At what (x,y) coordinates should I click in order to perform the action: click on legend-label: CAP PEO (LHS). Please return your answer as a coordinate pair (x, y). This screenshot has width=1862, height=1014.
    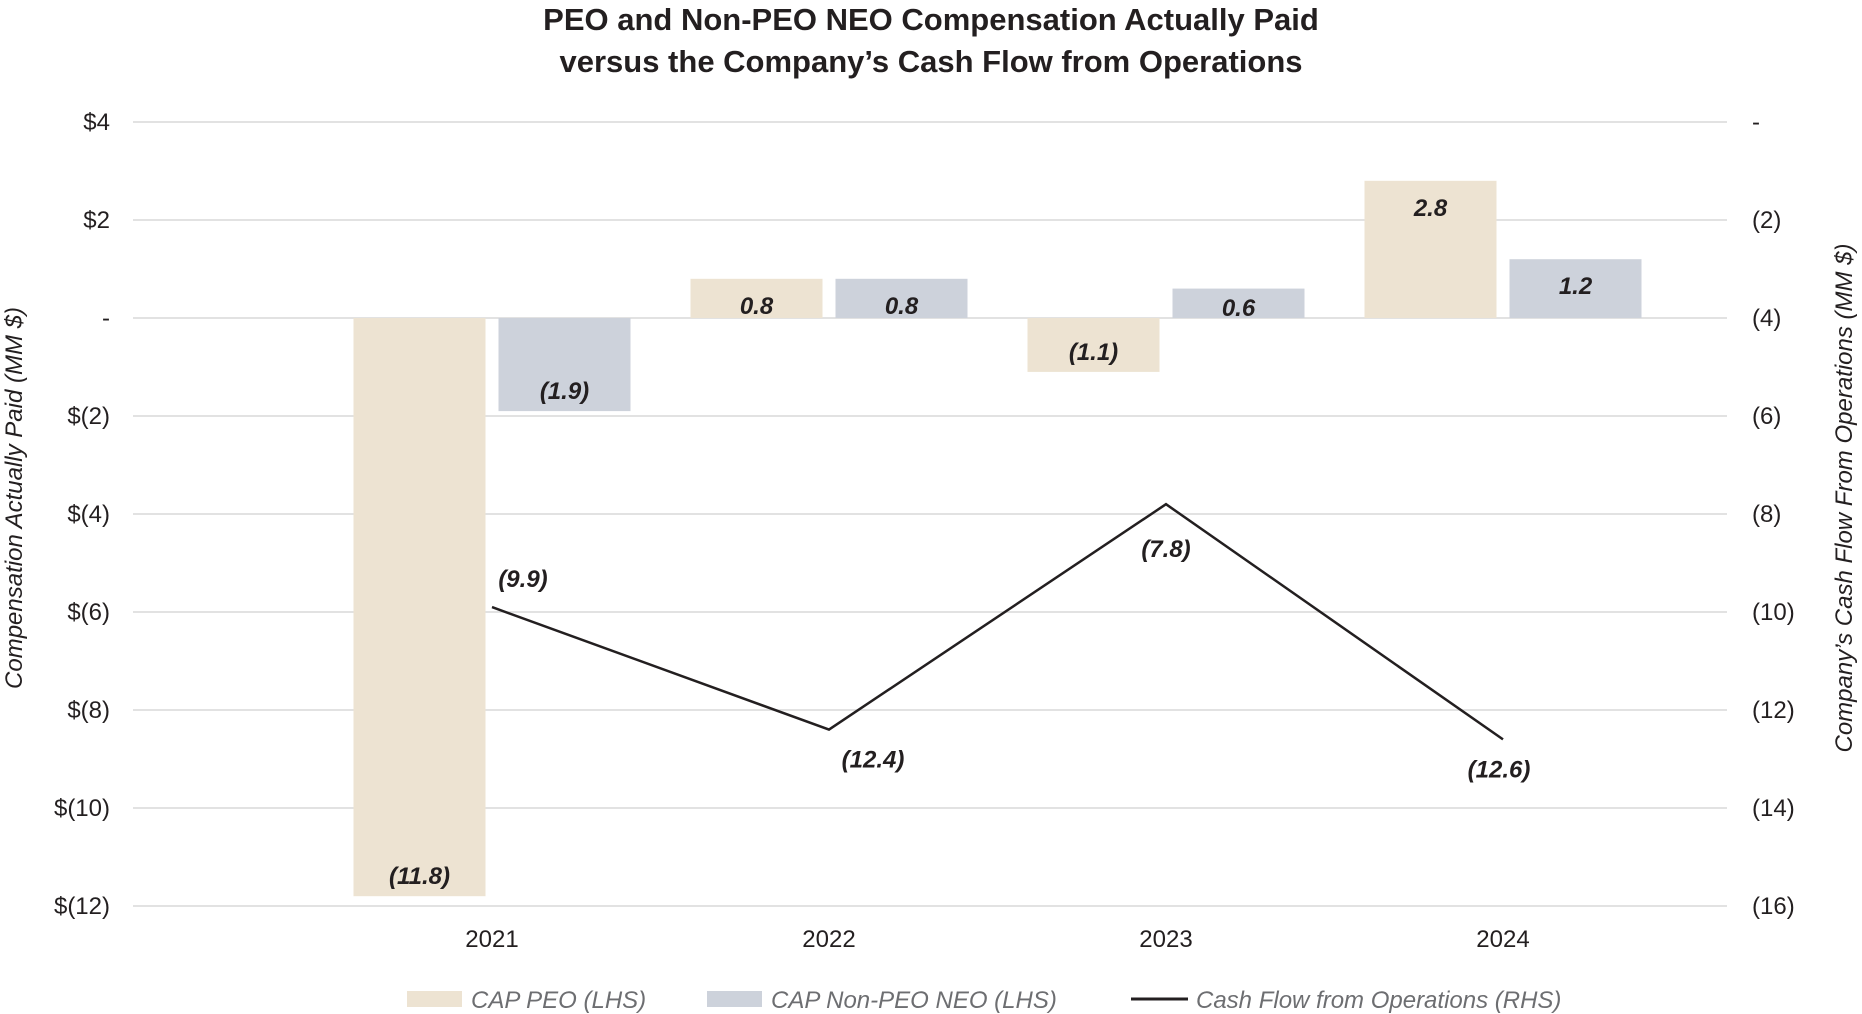
    Looking at the image, I should click on (558, 1000).